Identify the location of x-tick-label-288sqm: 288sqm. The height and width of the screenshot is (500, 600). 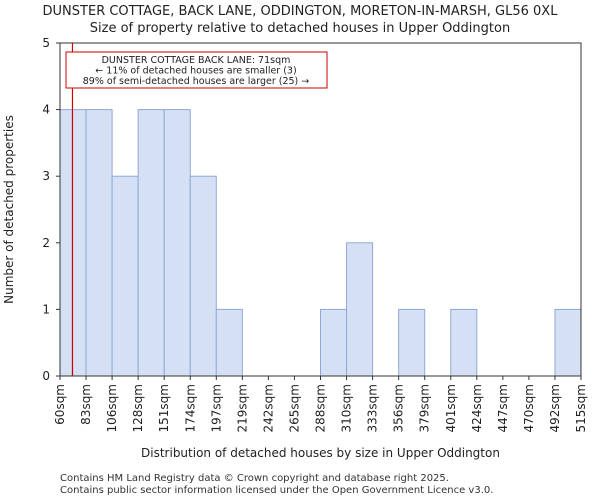
(321, 408).